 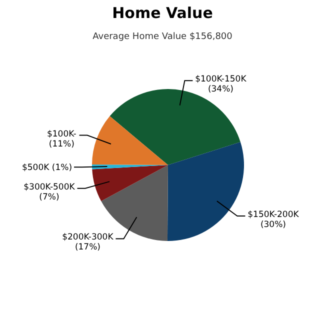 What do you see at coordinates (274, 215) in the screenshot?
I see `slice-label: $150K-200K` at bounding box center [274, 215].